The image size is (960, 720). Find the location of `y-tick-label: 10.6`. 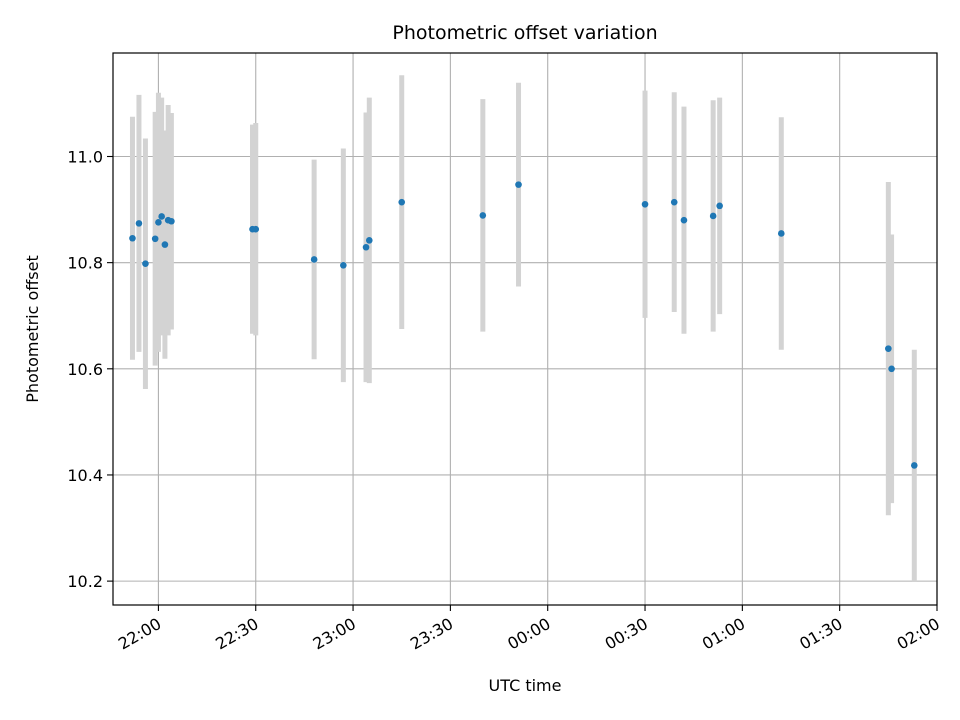

y-tick-label: 10.6 is located at coordinates (85, 369).